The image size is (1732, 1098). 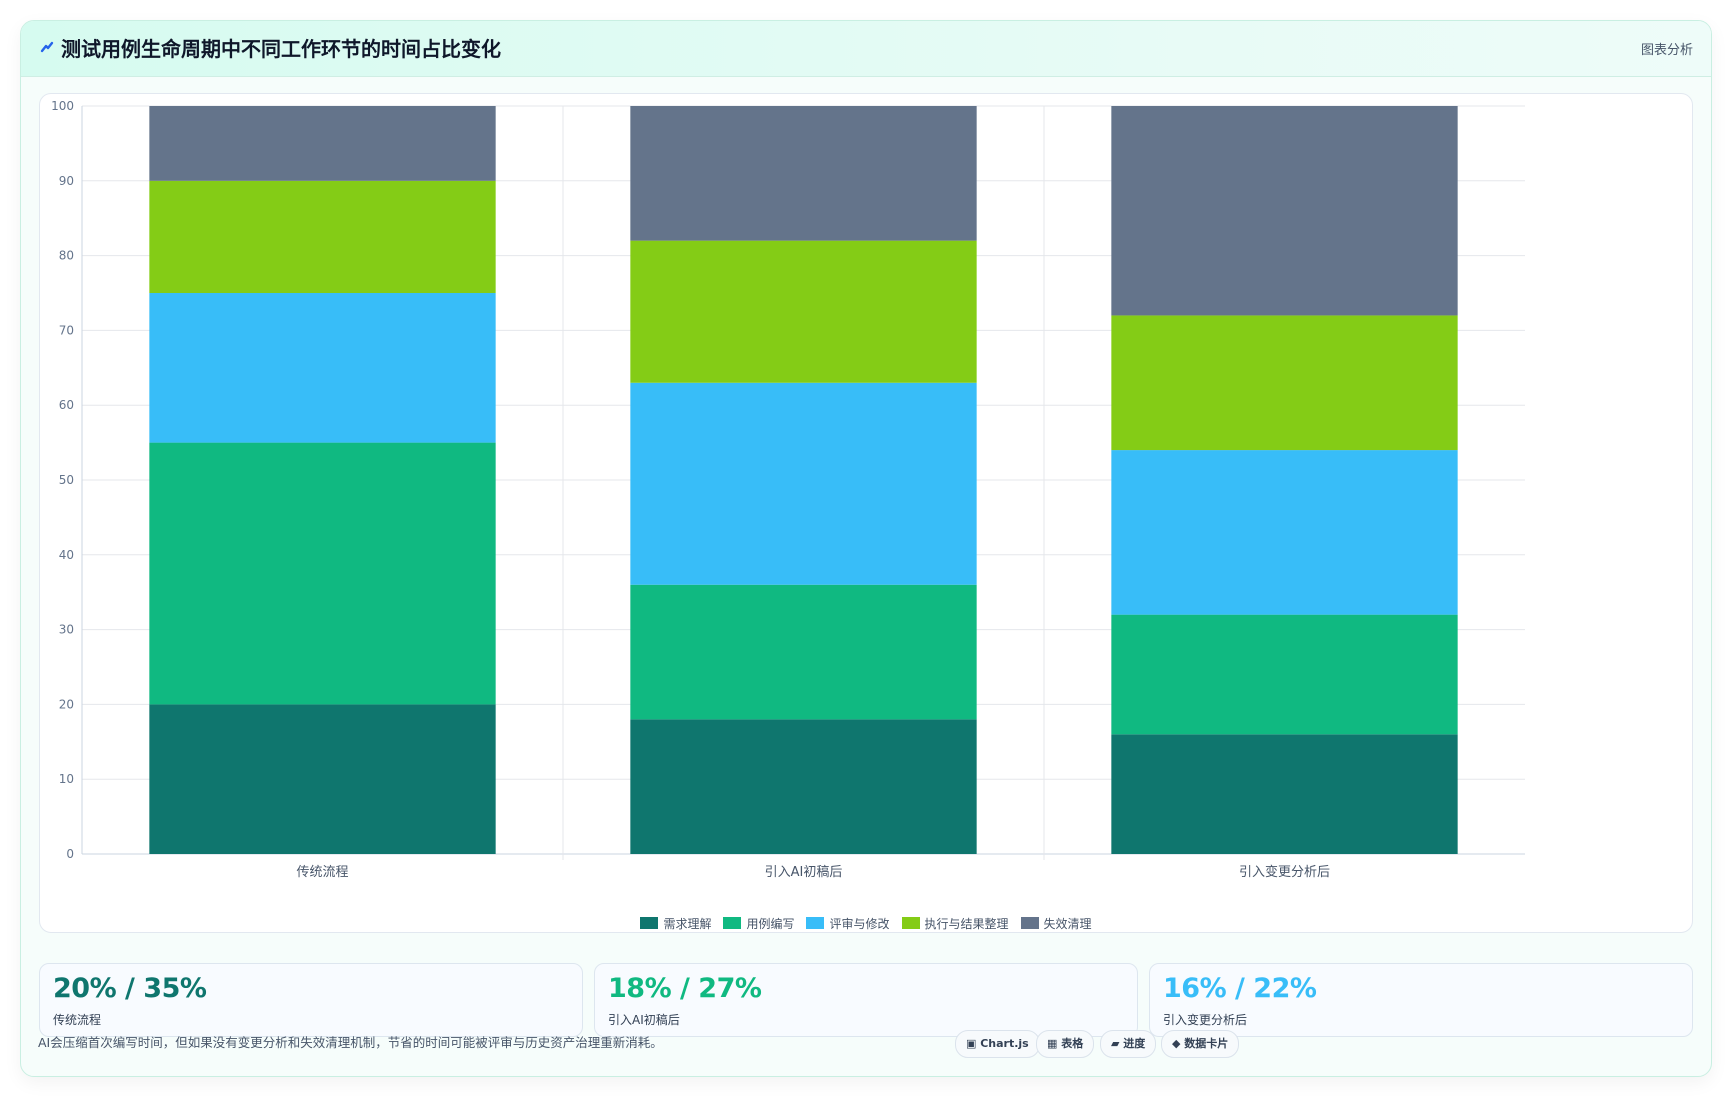 I want to click on tag-table: ▦ 表格, so click(x=1065, y=1044).